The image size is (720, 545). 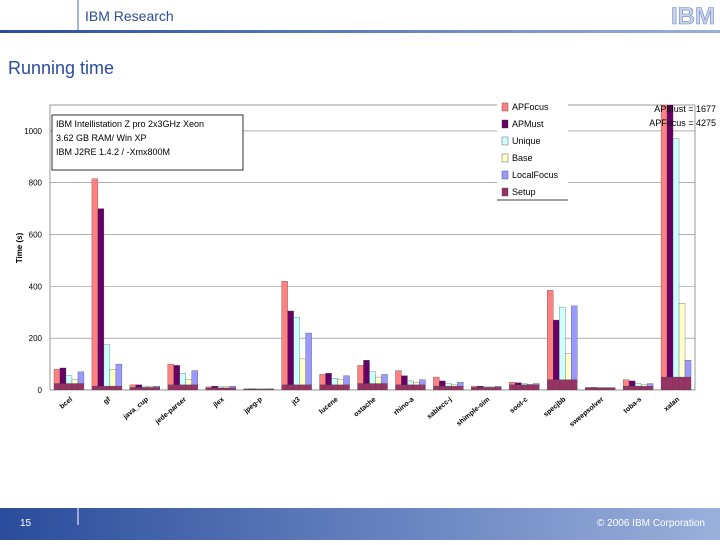 What do you see at coordinates (682, 123) in the screenshot?
I see `annotation: APFocus = 4275` at bounding box center [682, 123].